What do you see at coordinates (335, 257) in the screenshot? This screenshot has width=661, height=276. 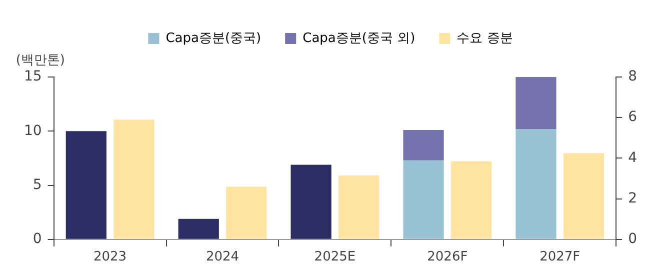 I see `x-tick-label: 2025E` at bounding box center [335, 257].